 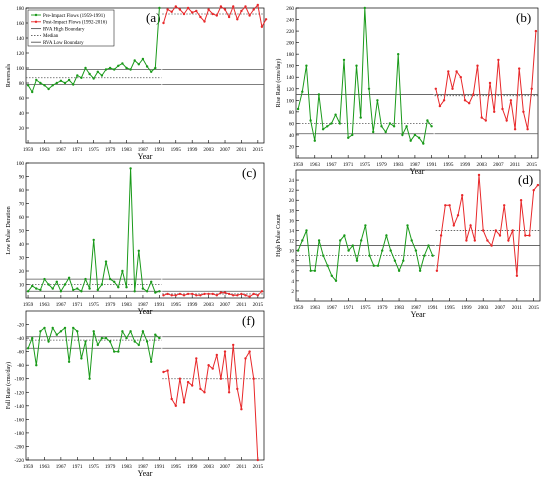 What do you see at coordinates (20, 39) in the screenshot?
I see `y-tick-label: 140` at bounding box center [20, 39].